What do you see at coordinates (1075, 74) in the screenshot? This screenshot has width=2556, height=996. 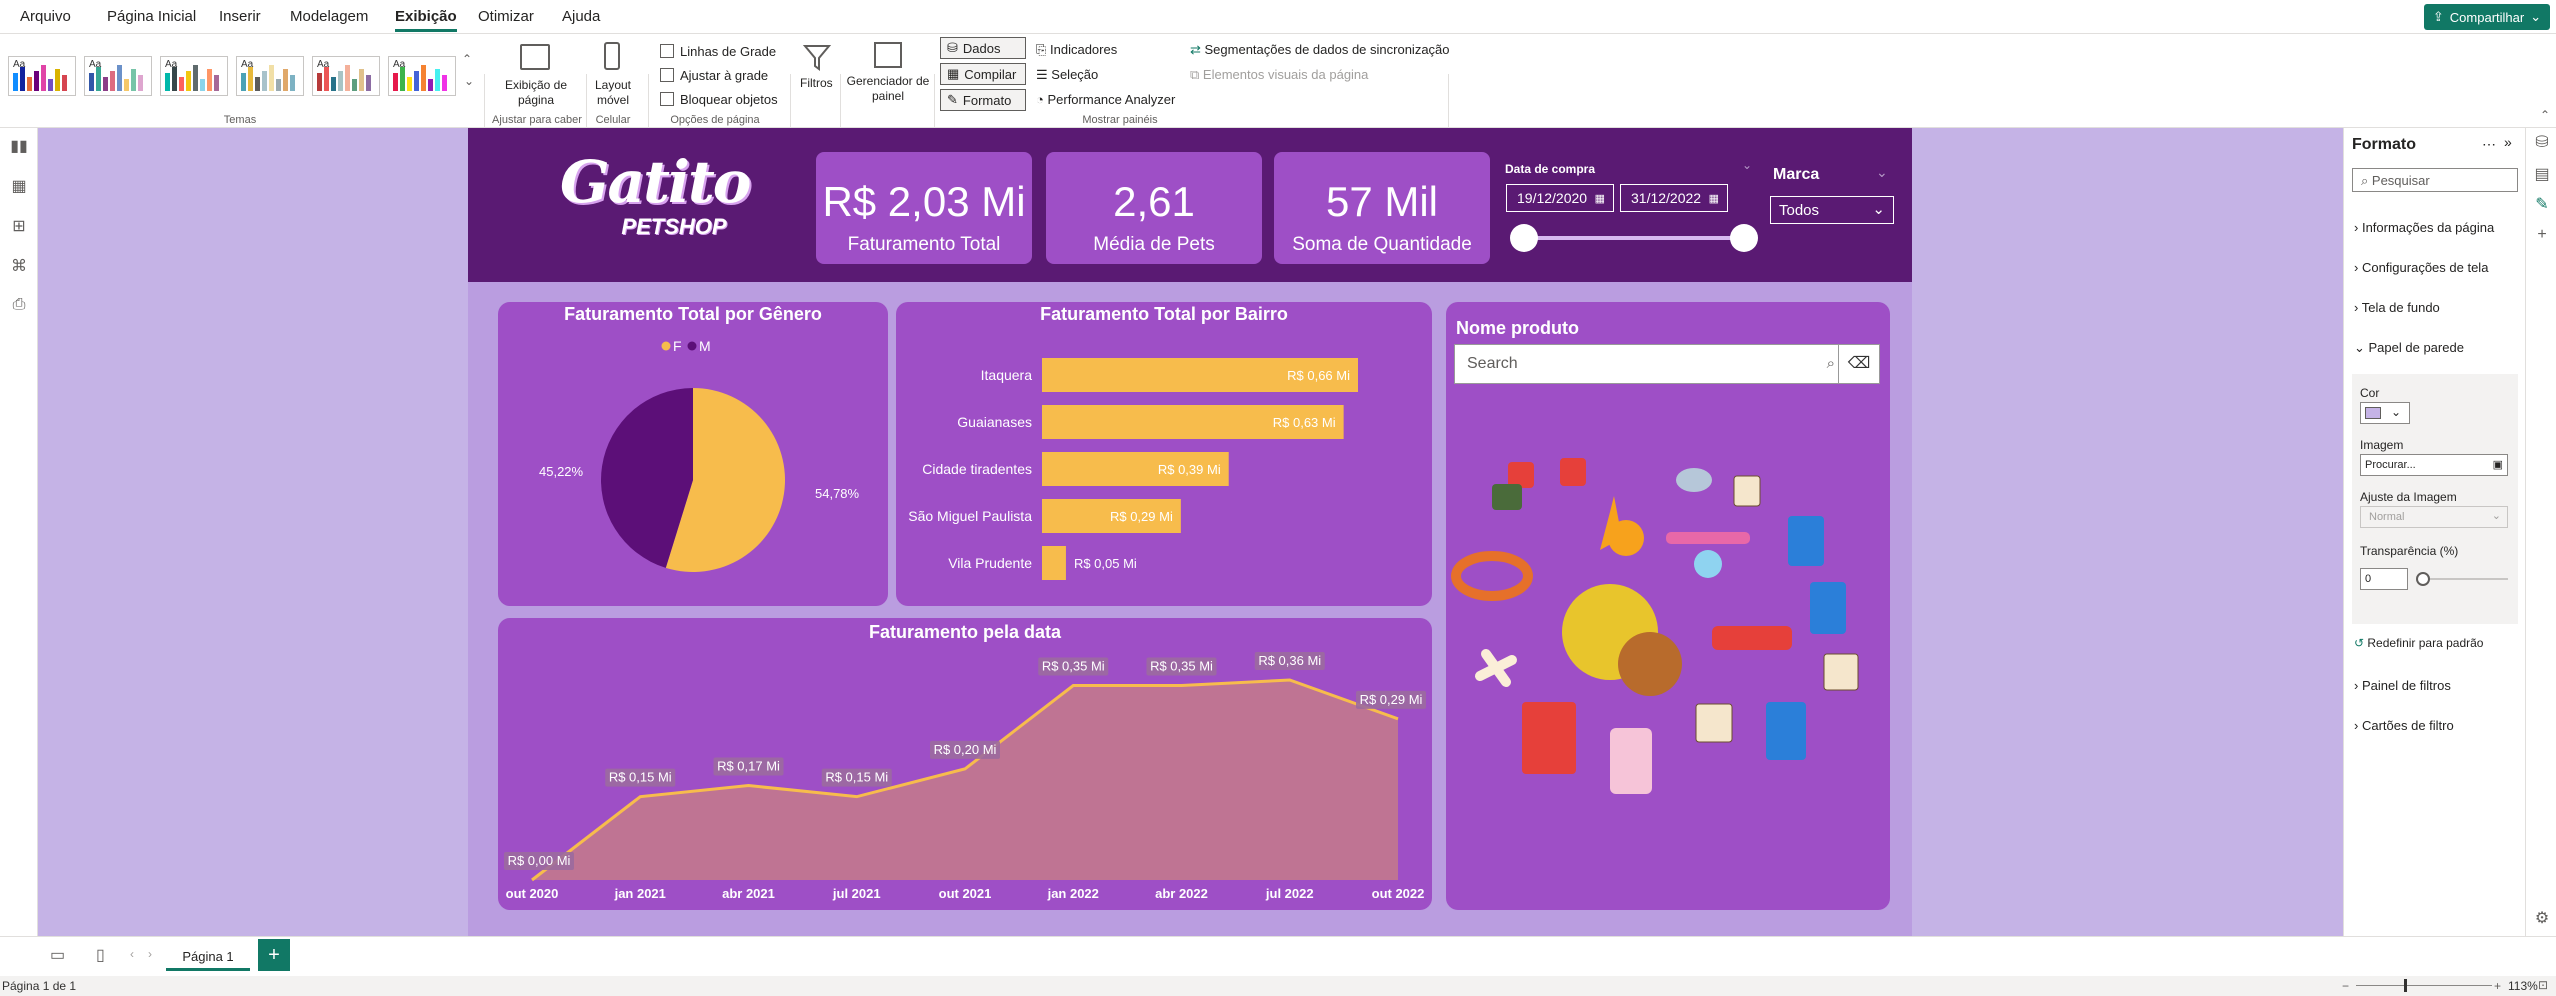 I see `selection-label: Seleção` at bounding box center [1075, 74].